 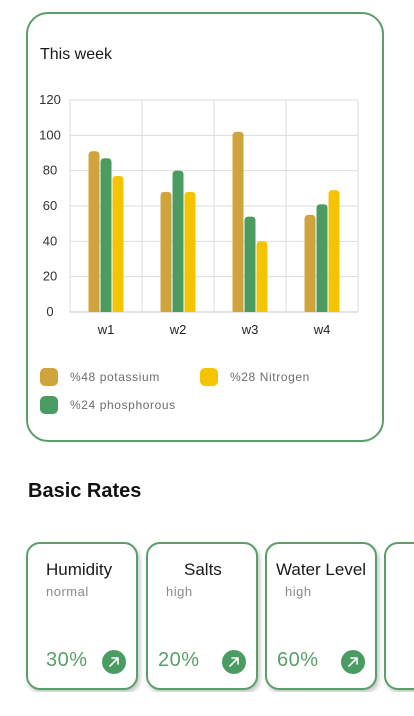 I want to click on section-title-basic-rates: Basic Rates, so click(x=85, y=491).